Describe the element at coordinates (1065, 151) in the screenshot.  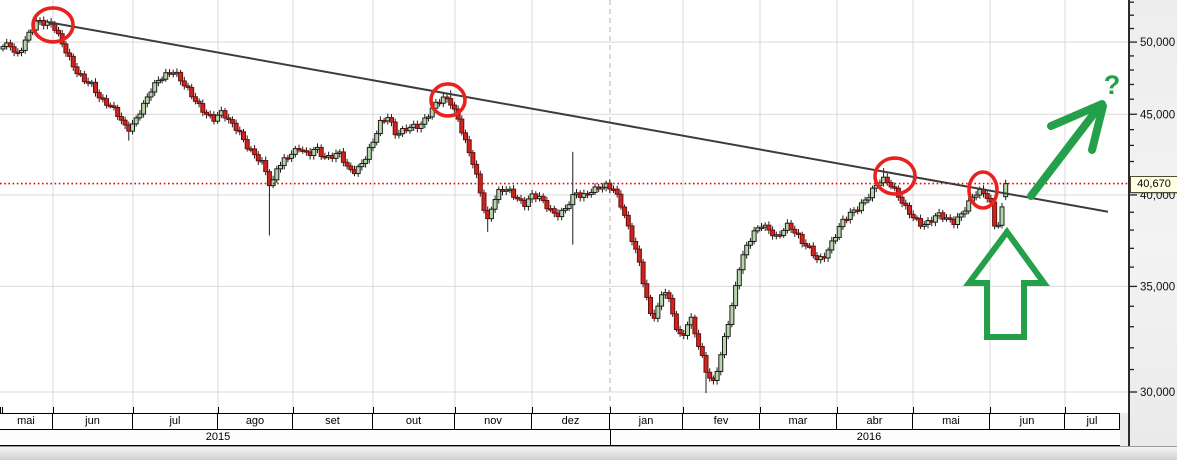
I see `arrow-shaft` at that location.